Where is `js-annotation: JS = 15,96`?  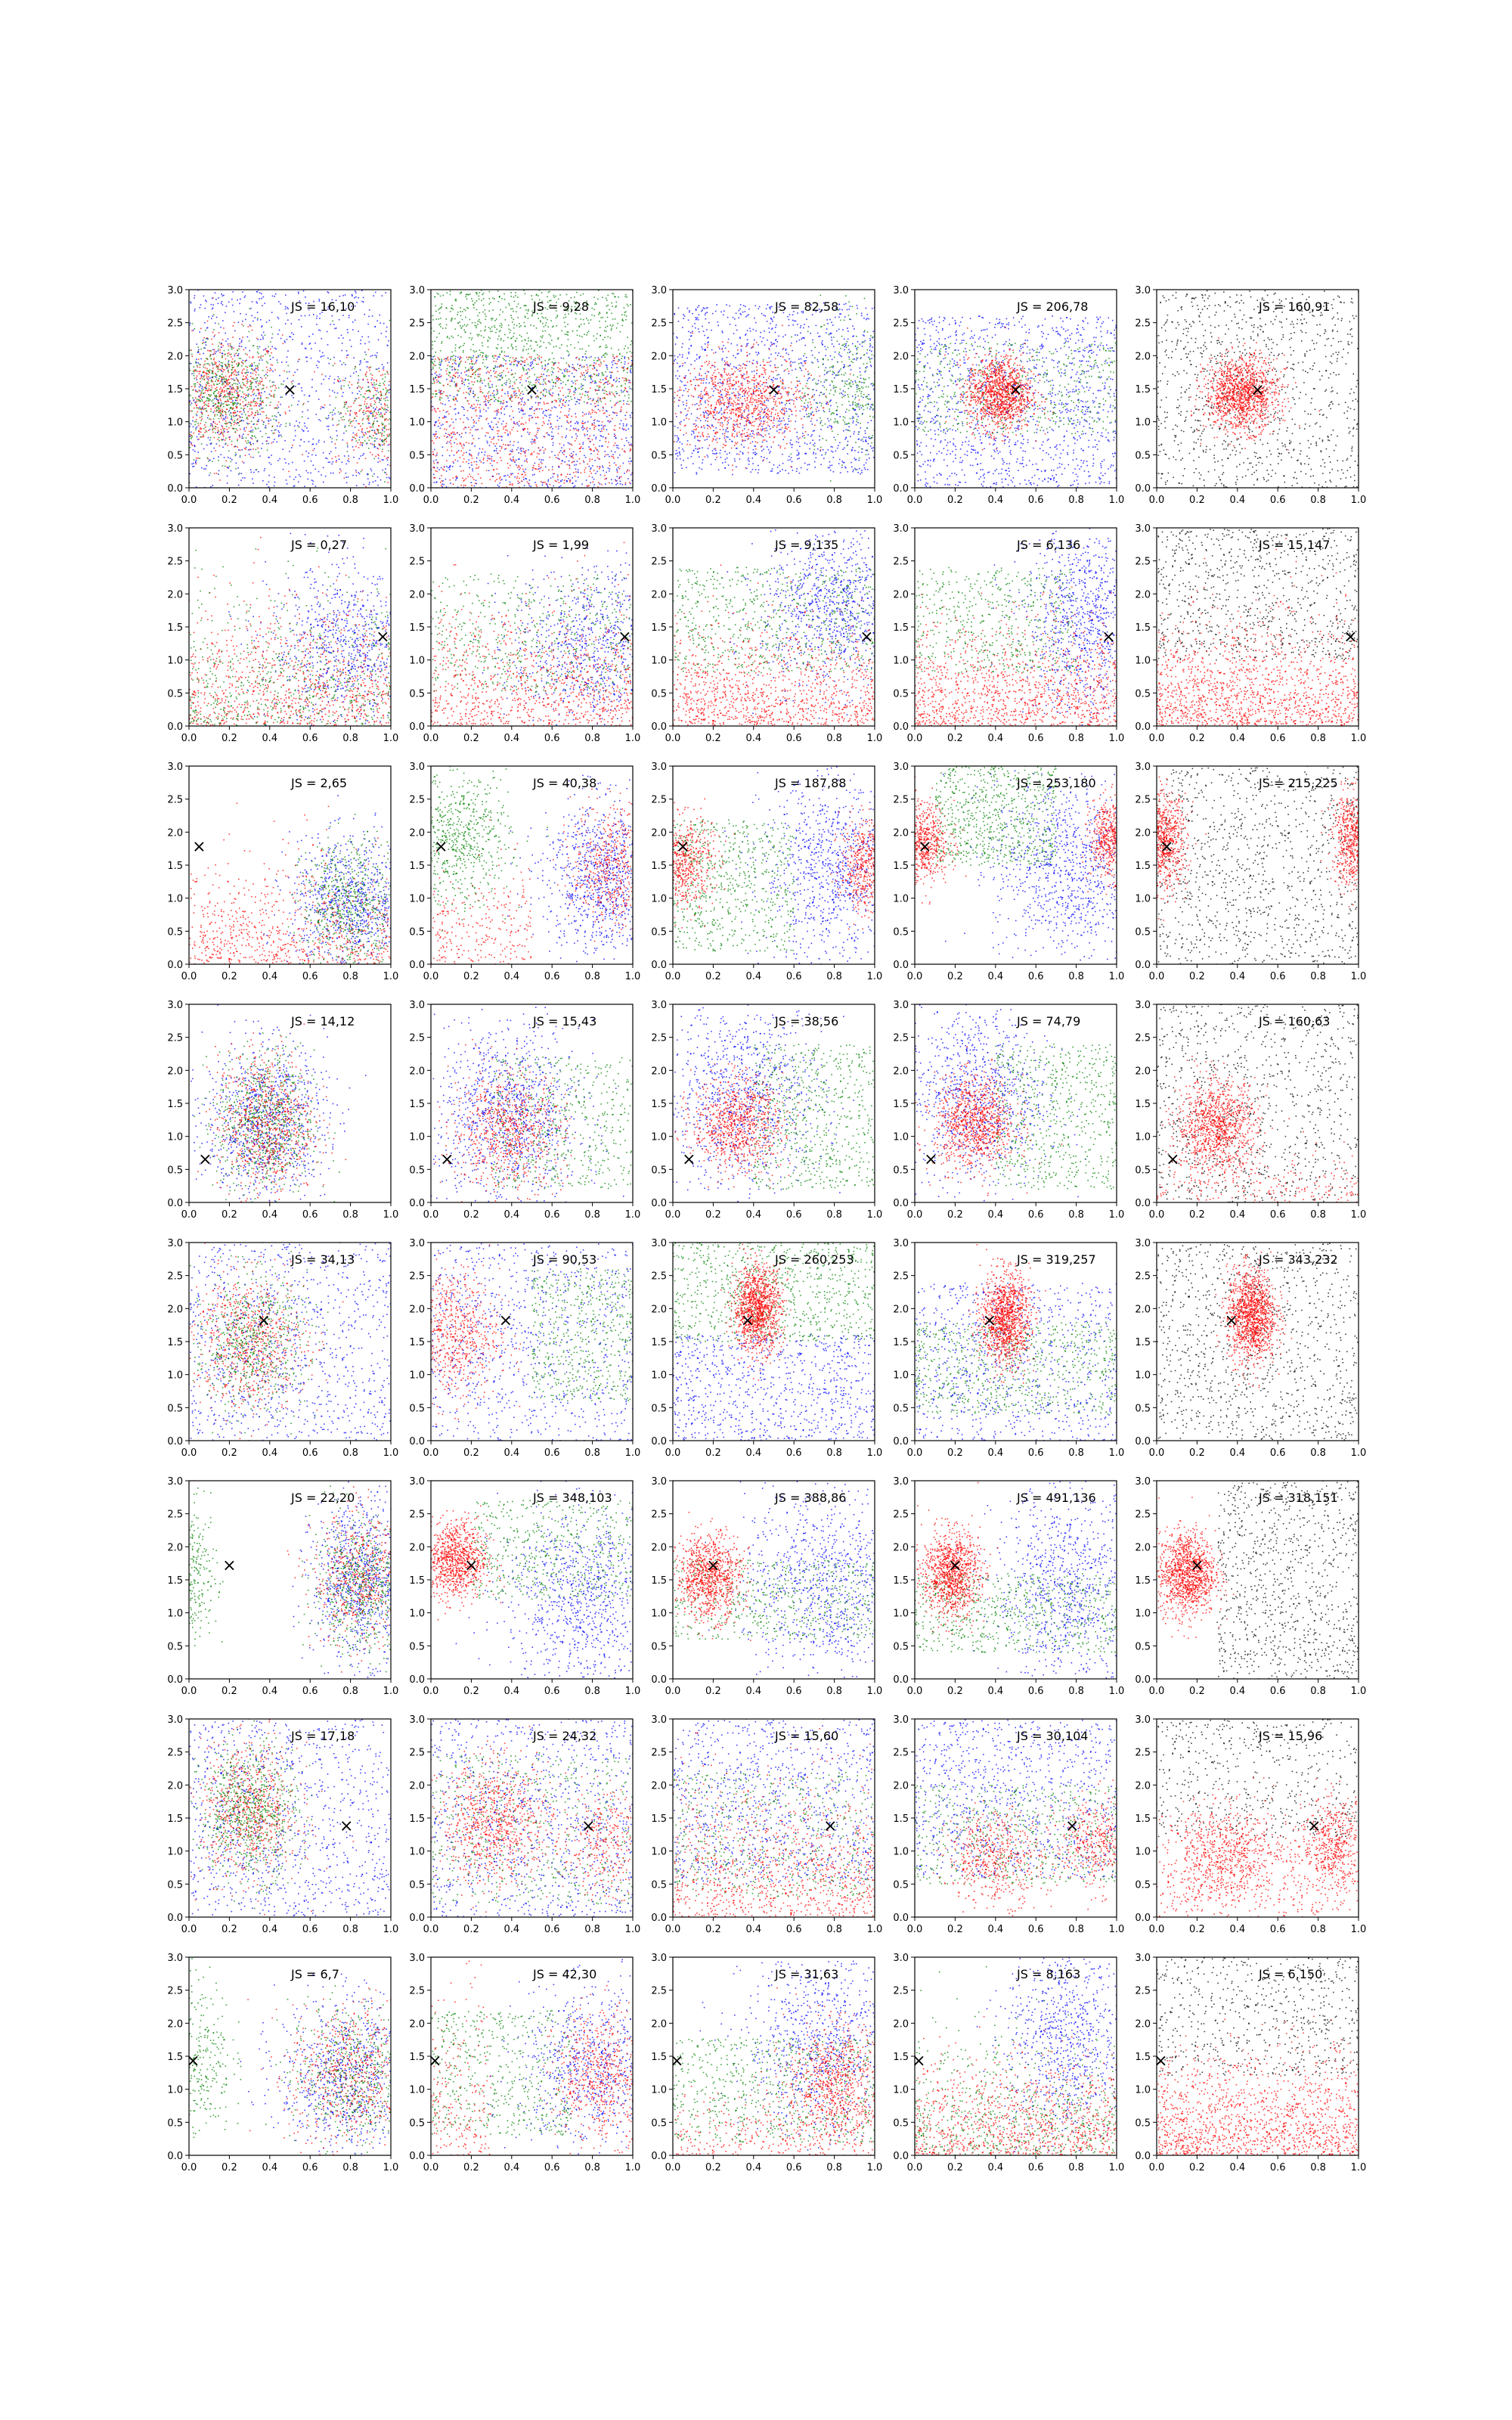
js-annotation: JS = 15,96 is located at coordinates (1290, 1736).